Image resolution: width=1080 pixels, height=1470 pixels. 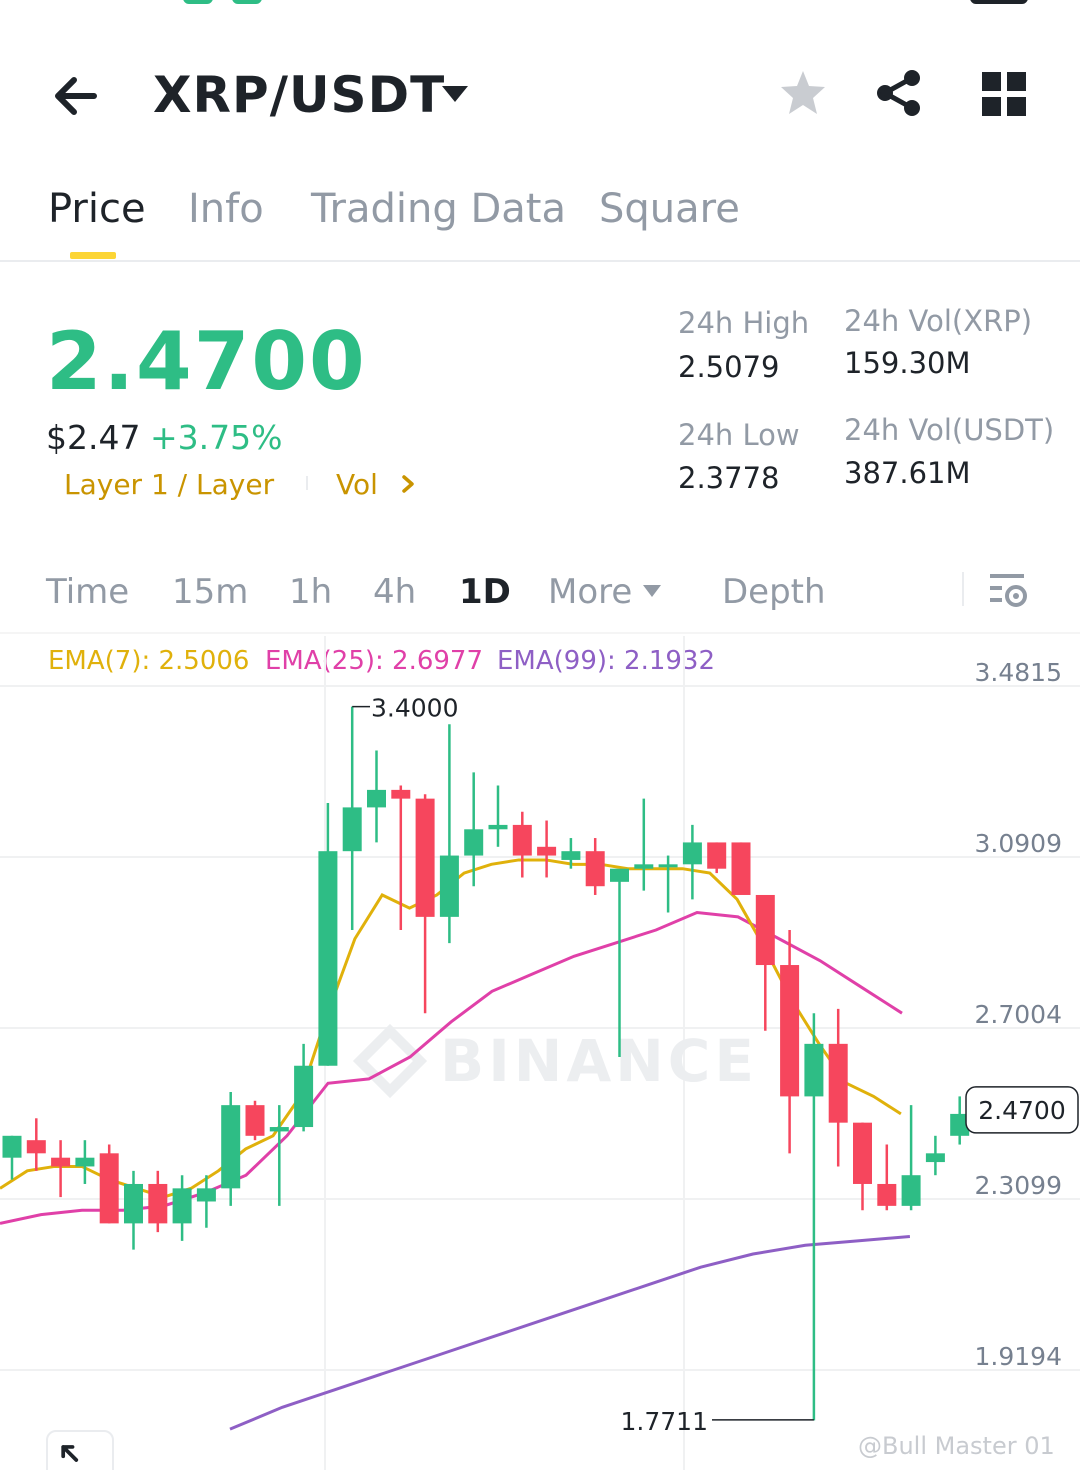 I want to click on vol-link: Vol, so click(x=357, y=484).